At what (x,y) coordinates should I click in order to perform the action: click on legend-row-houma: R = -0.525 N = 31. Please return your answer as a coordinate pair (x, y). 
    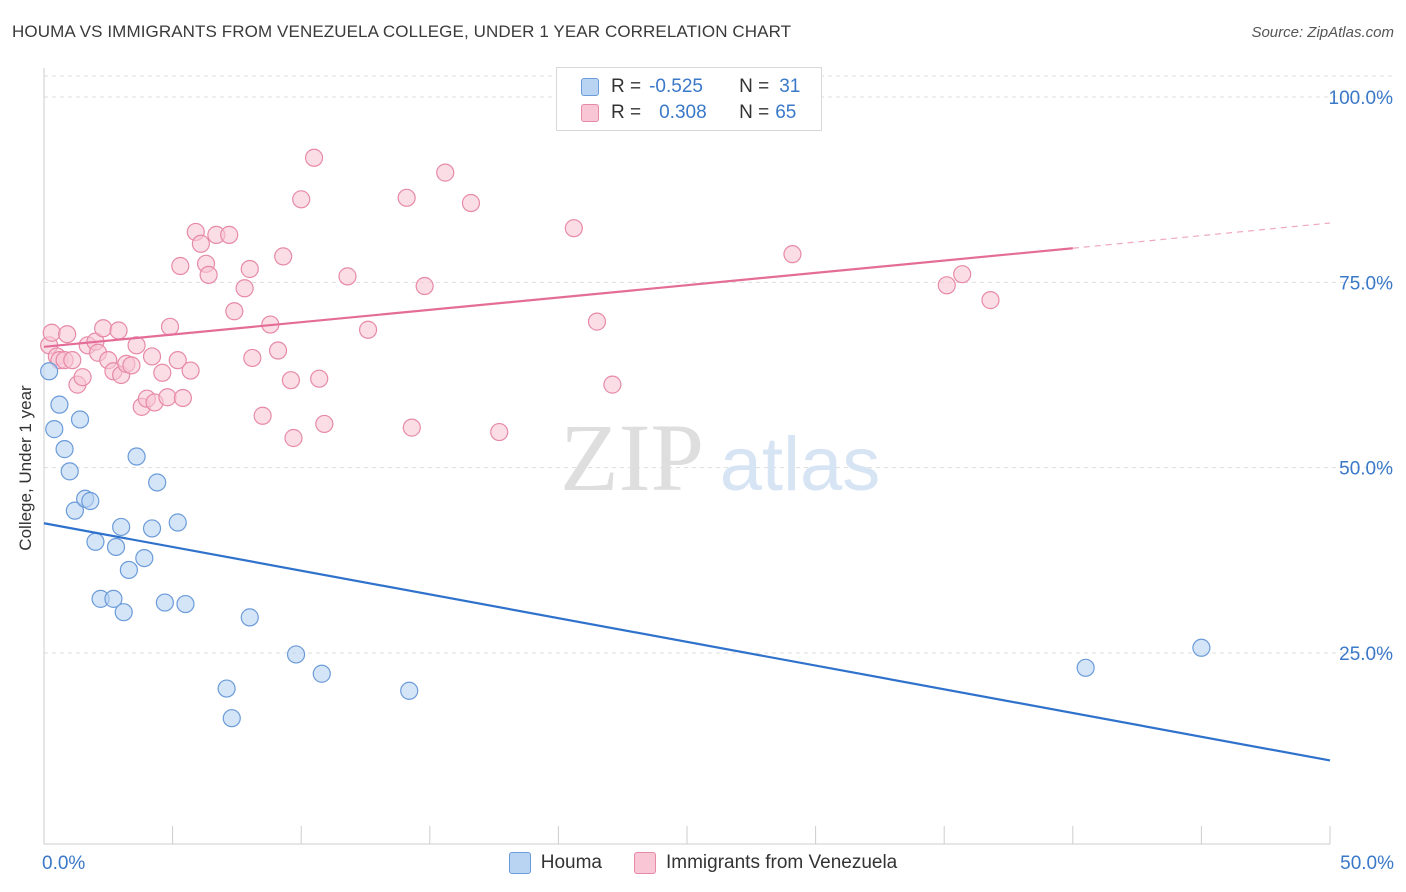
    Looking at the image, I should click on (690, 87).